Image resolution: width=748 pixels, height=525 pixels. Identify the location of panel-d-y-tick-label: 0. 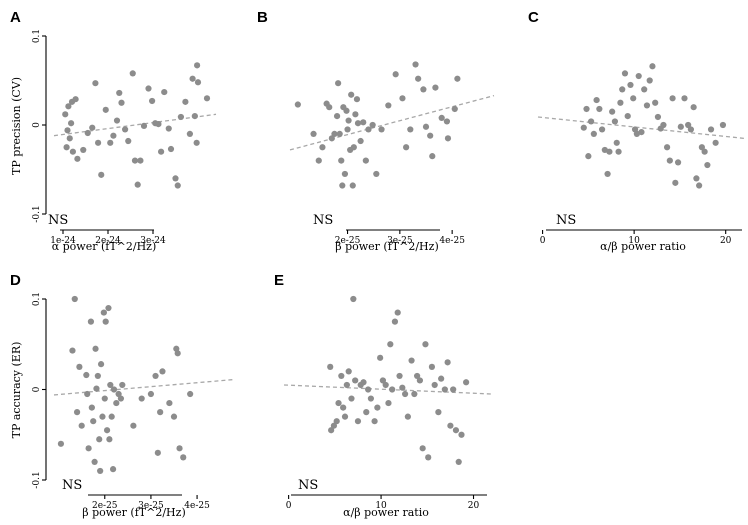
(37, 389).